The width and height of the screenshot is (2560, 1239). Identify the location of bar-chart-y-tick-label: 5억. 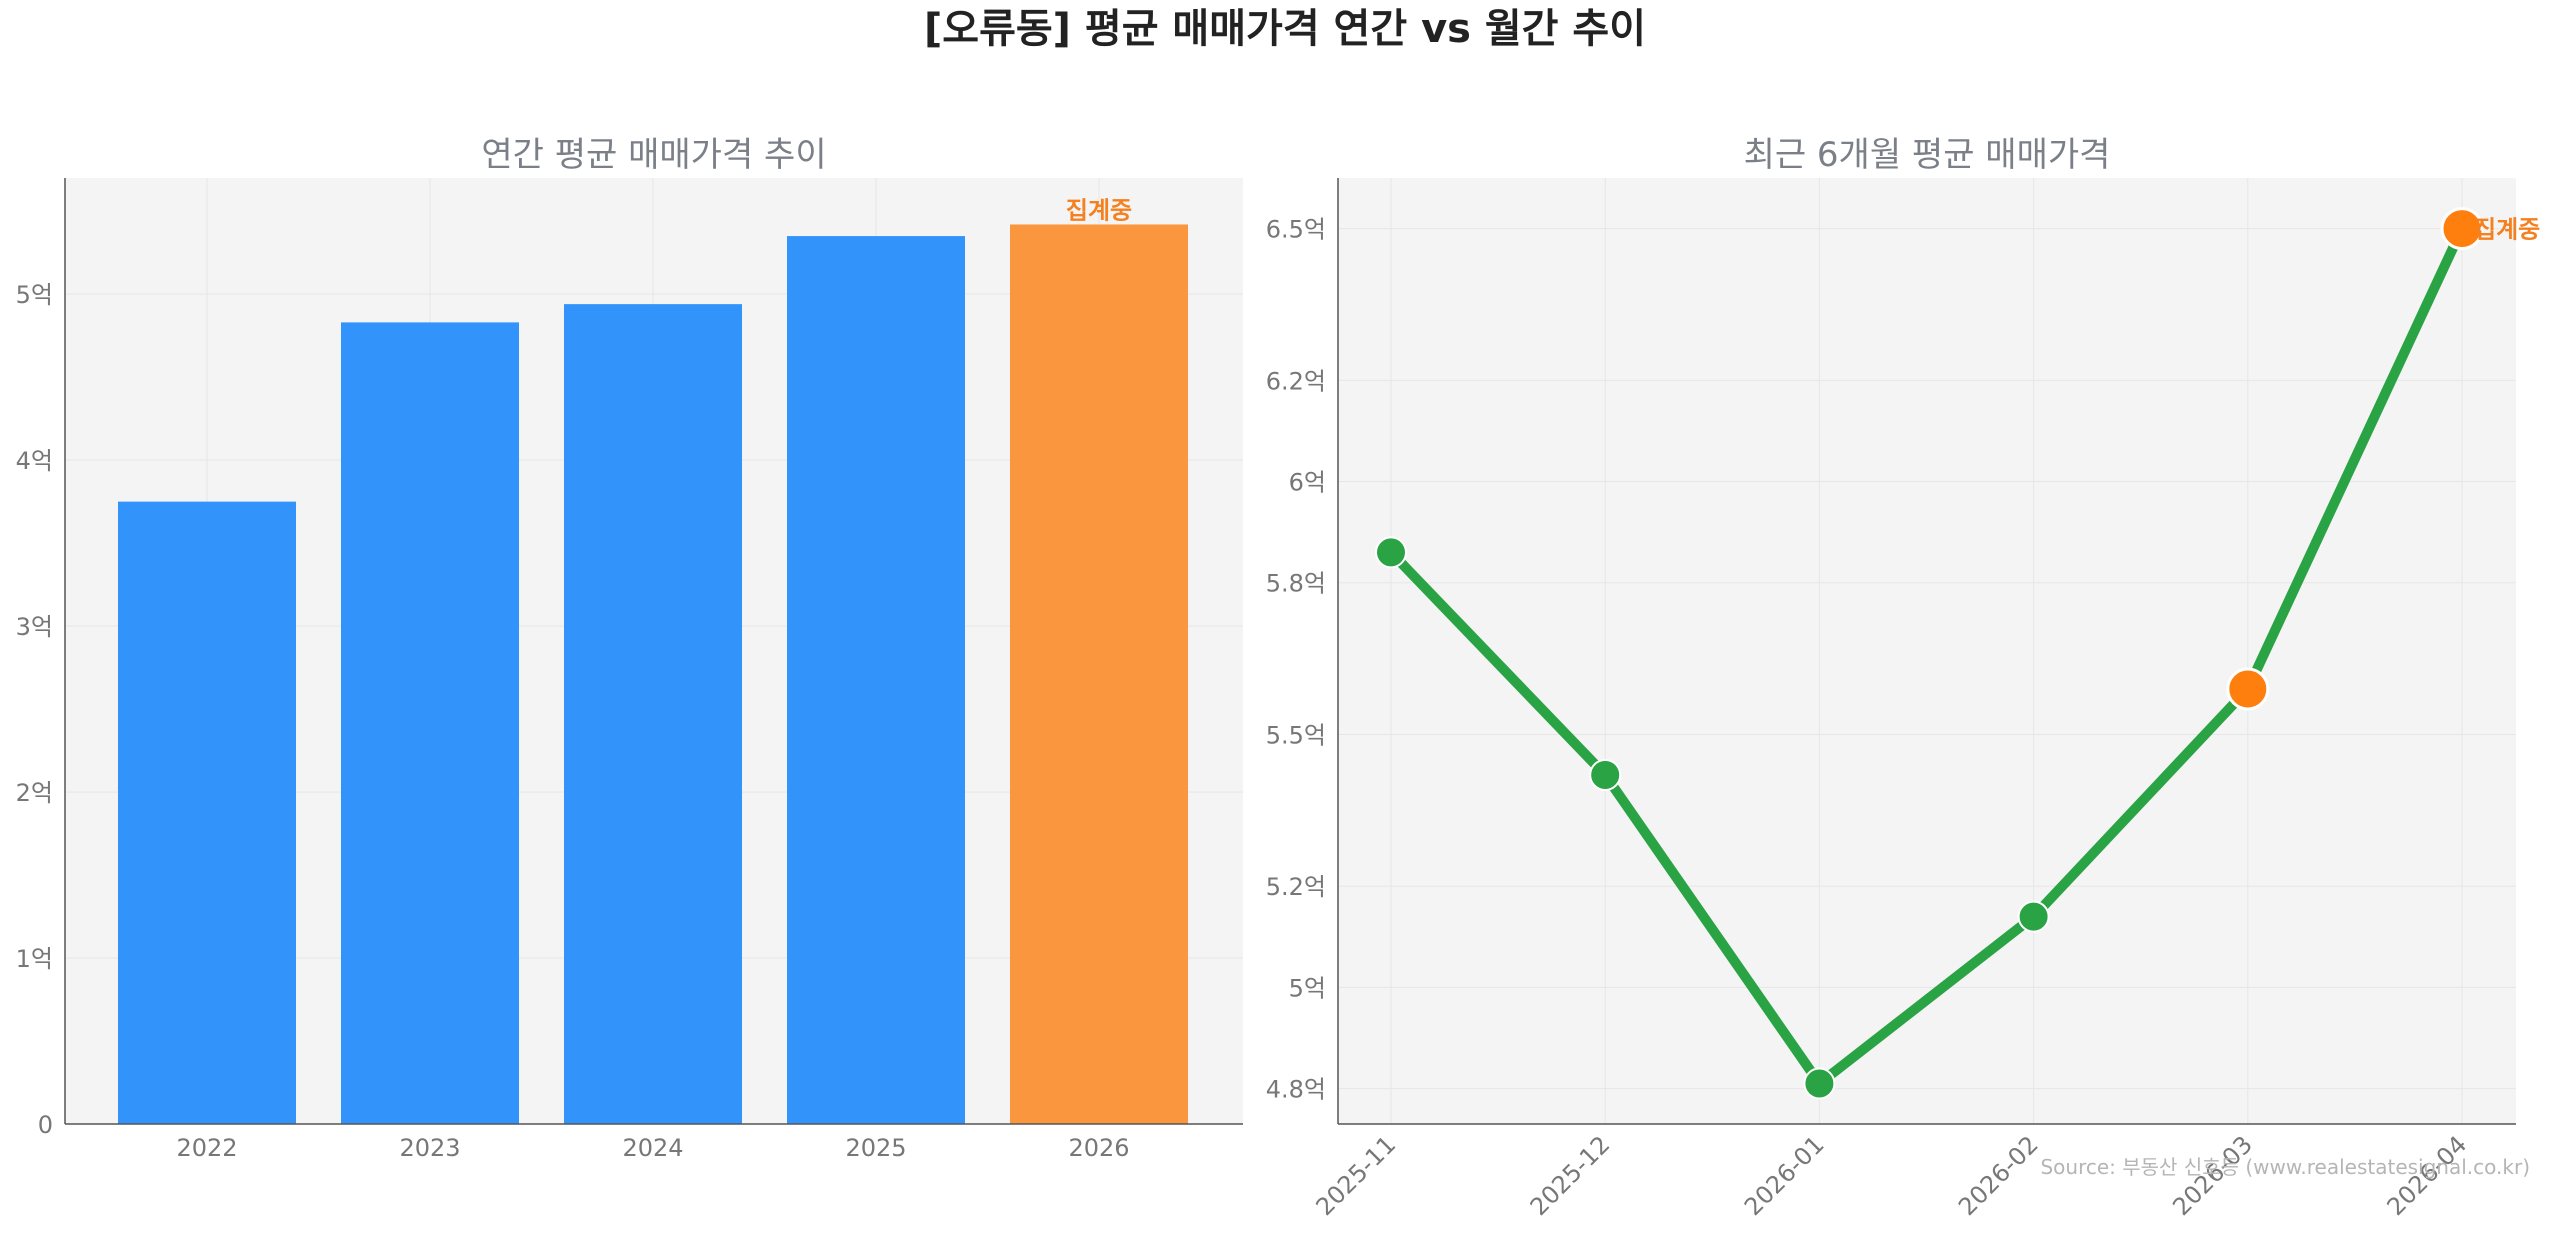
(34, 295).